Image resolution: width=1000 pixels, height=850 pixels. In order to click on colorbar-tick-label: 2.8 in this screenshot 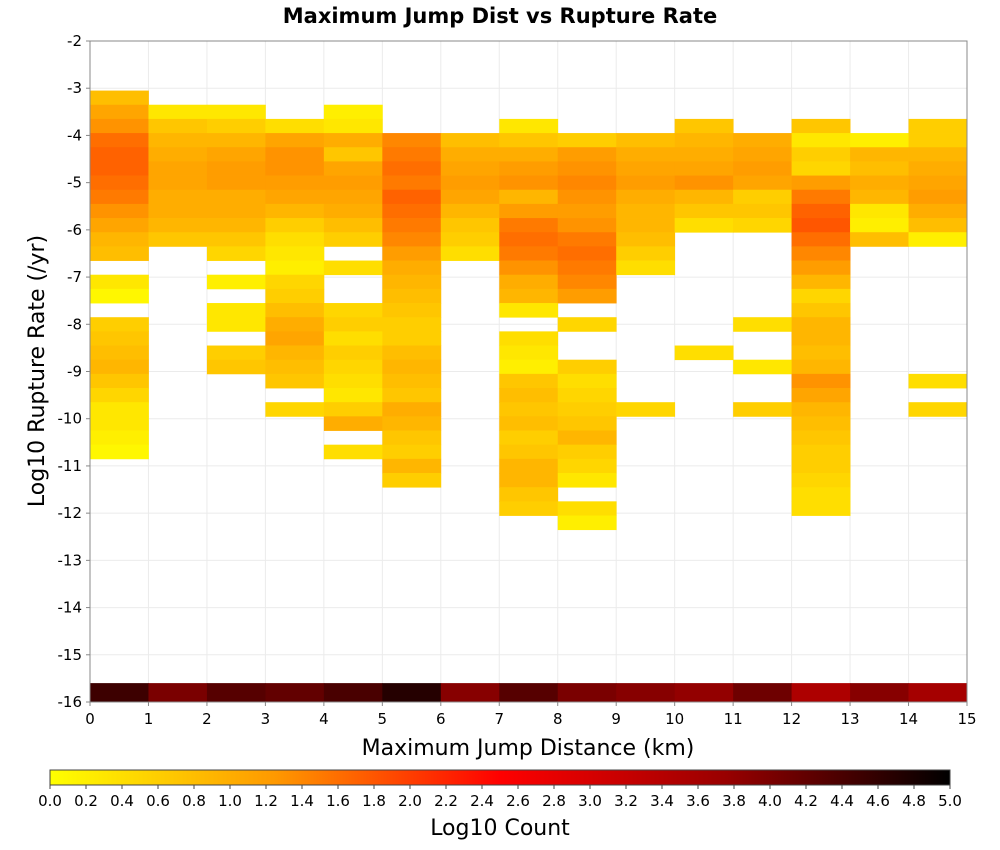, I will do `click(554, 801)`.